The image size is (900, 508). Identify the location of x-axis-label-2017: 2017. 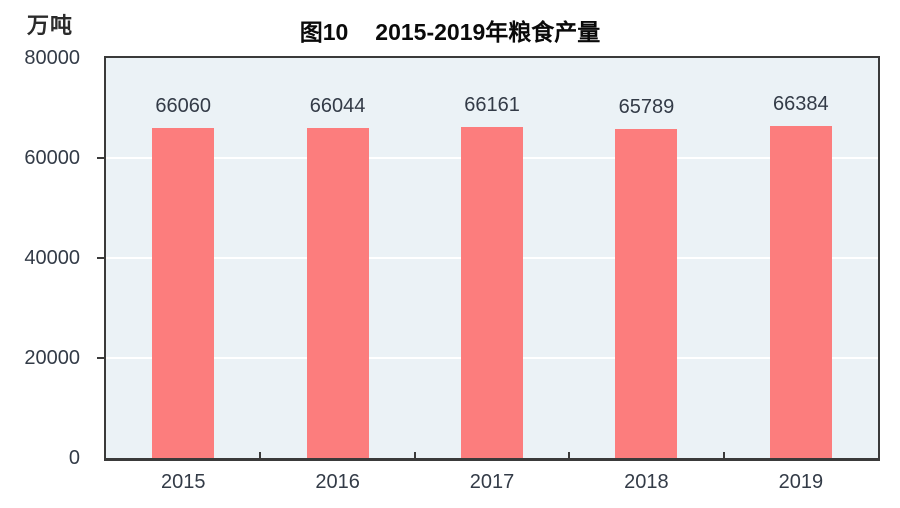
(492, 482).